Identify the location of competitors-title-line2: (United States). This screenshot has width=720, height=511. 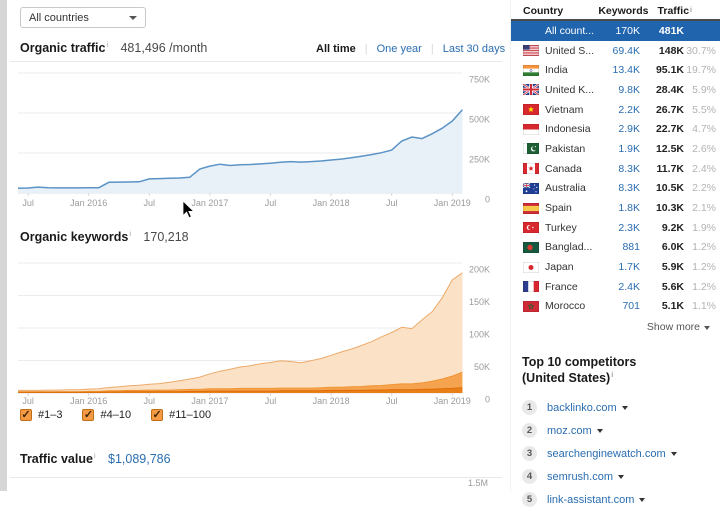
(620, 377).